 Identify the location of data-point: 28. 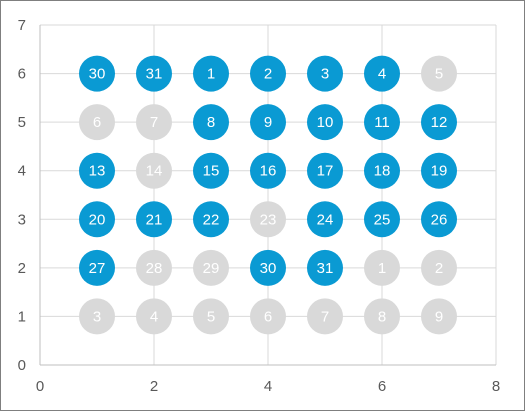
(154, 267).